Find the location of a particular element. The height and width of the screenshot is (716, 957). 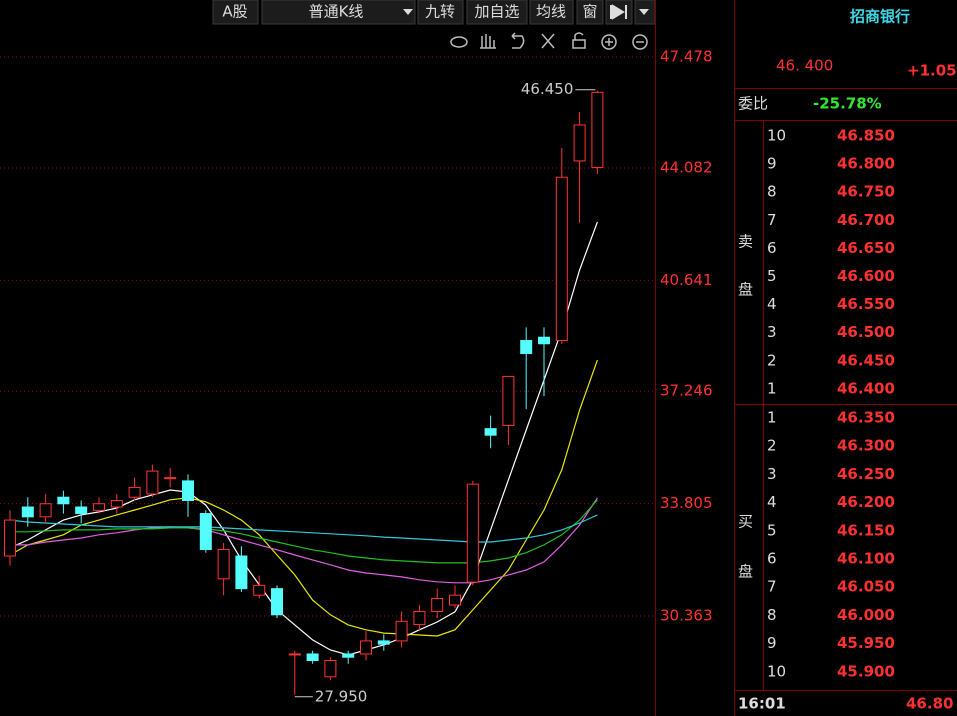

book-price: 46.750 is located at coordinates (866, 192).